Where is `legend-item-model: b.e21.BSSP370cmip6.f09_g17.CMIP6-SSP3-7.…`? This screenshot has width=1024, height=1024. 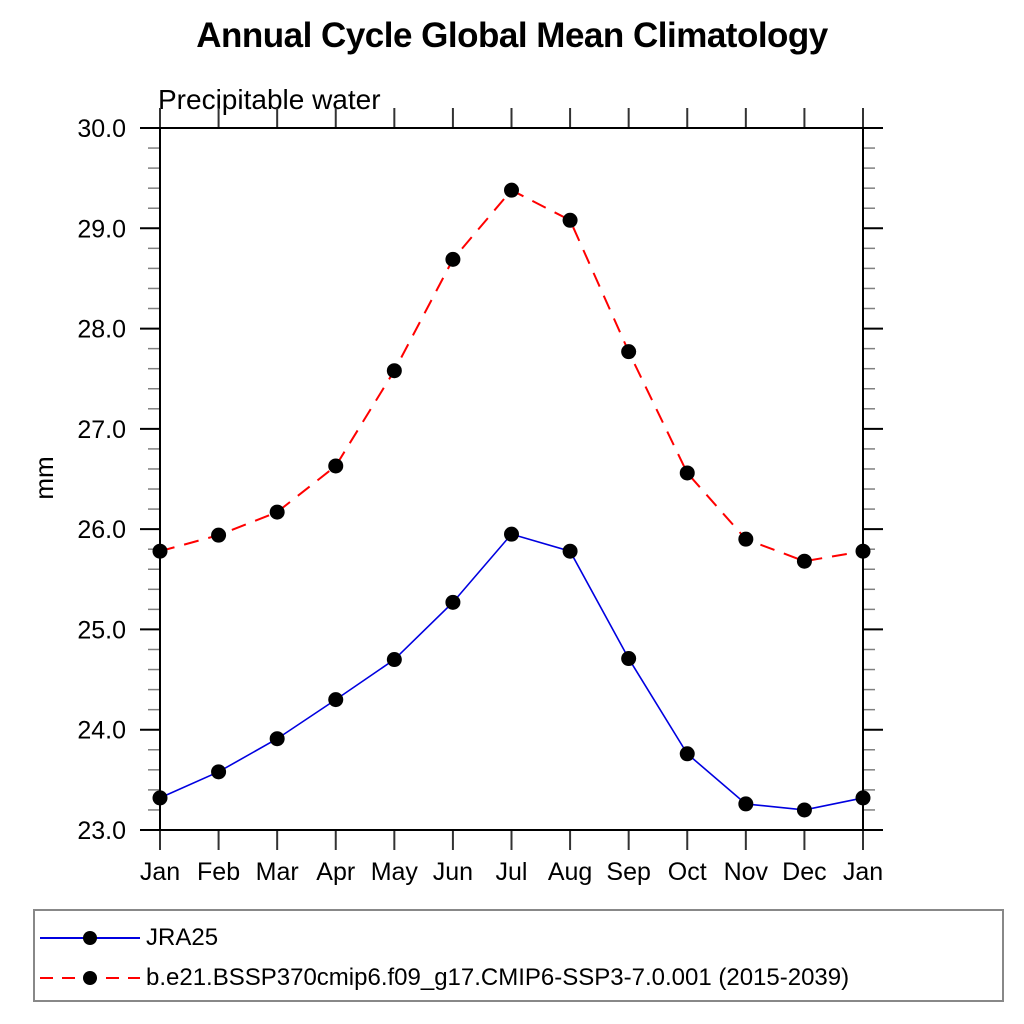
legend-item-model: b.e21.BSSP370cmip6.f09_g17.CMIP6-SSP3-7.… is located at coordinates (520, 978).